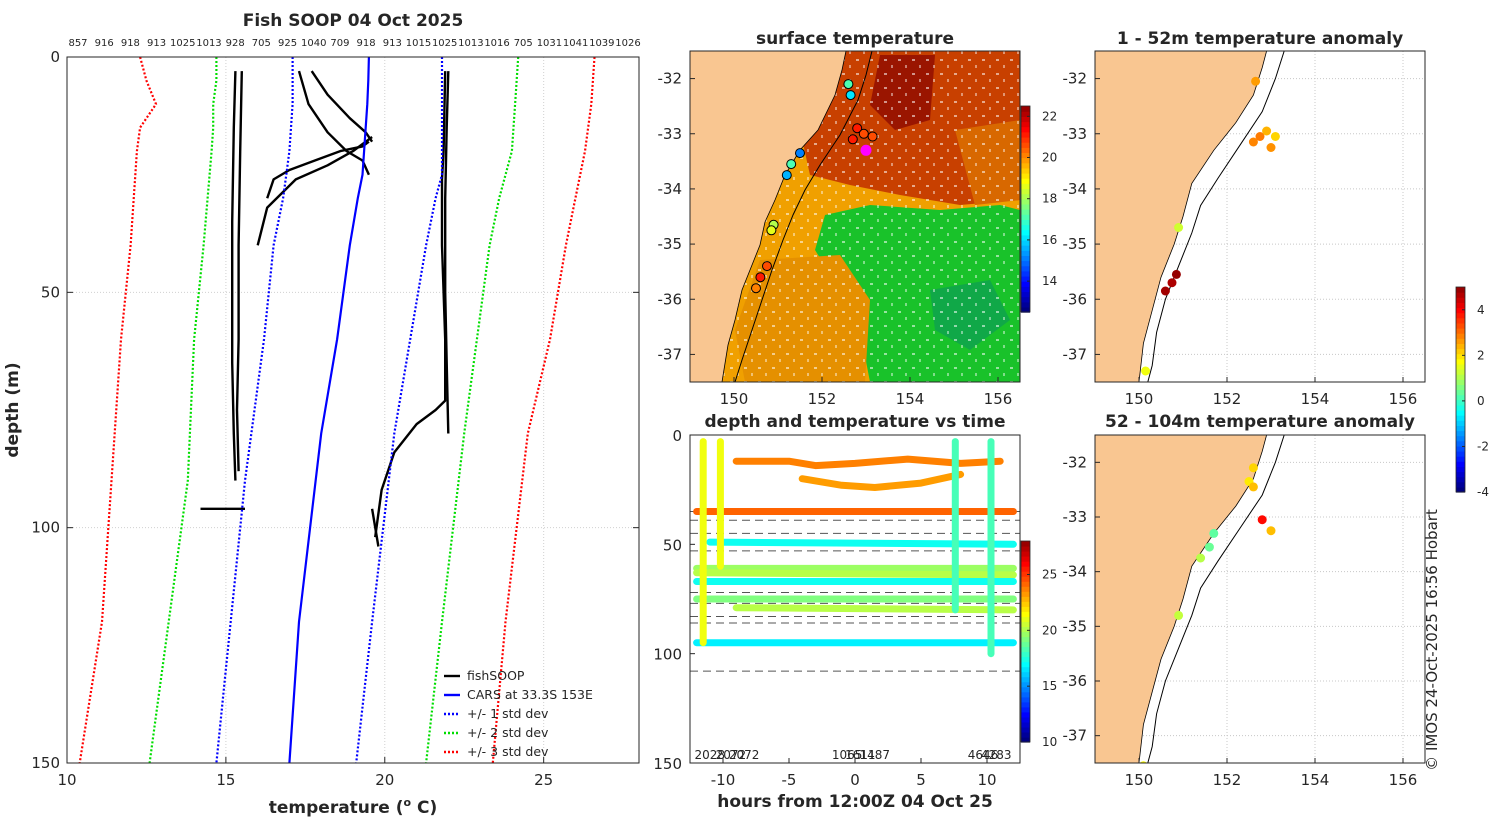  Describe the element at coordinates (1075, 244) in the screenshot. I see `anomaly-upper-tick-label-y: -35` at that location.